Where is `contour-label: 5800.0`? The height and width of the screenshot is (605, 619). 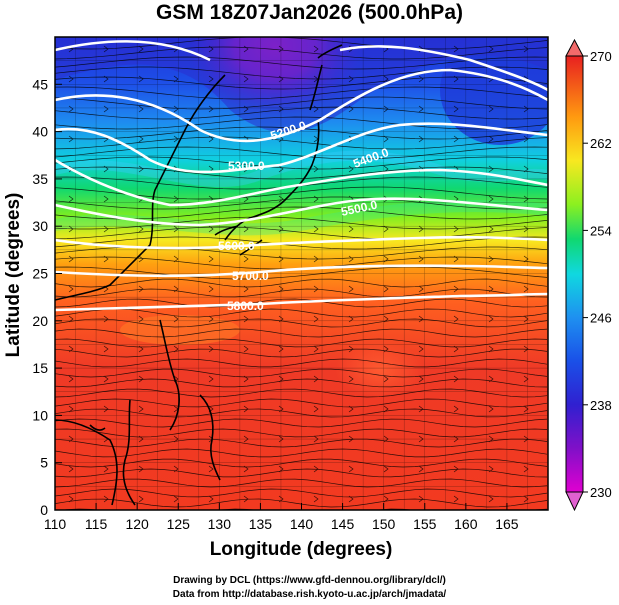 contour-label: 5800.0 is located at coordinates (245, 306).